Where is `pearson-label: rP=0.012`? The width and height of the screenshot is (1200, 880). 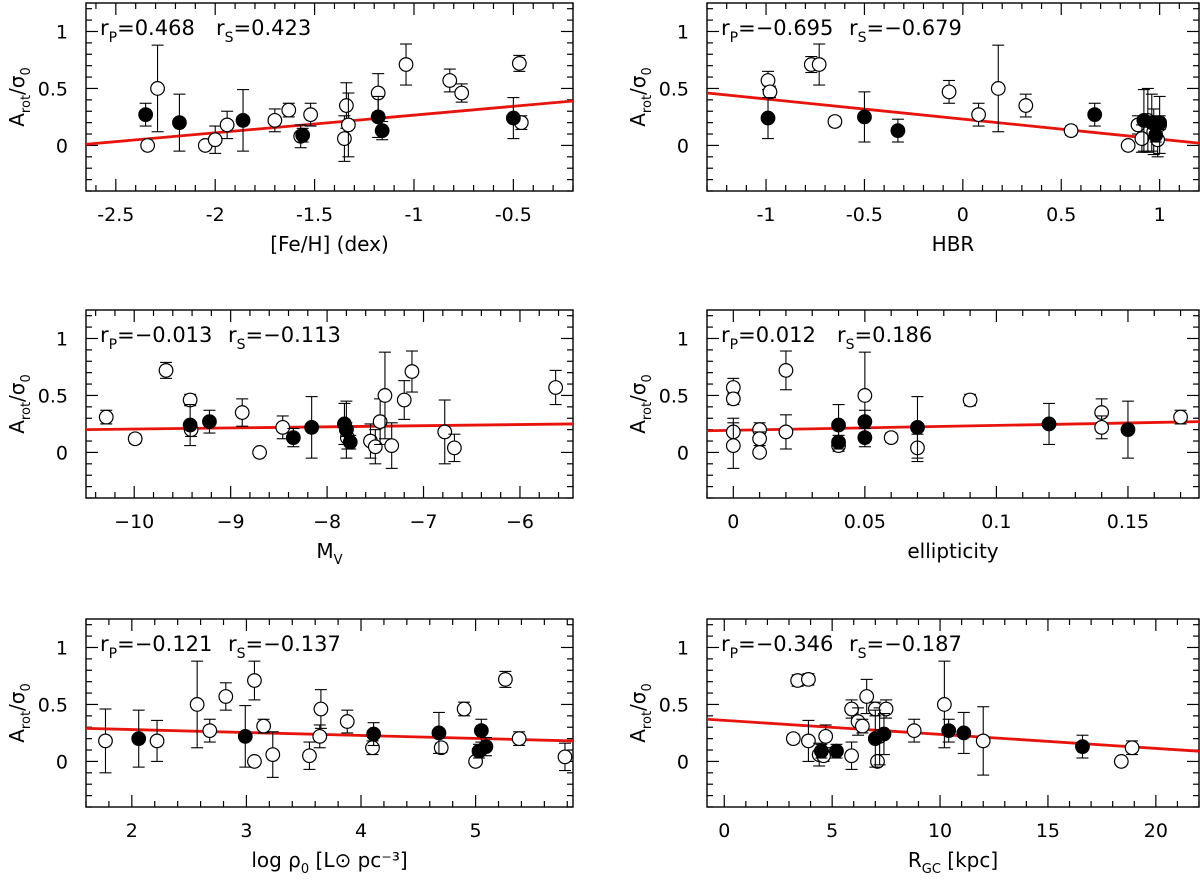 pearson-label: rP=0.012 is located at coordinates (768, 338).